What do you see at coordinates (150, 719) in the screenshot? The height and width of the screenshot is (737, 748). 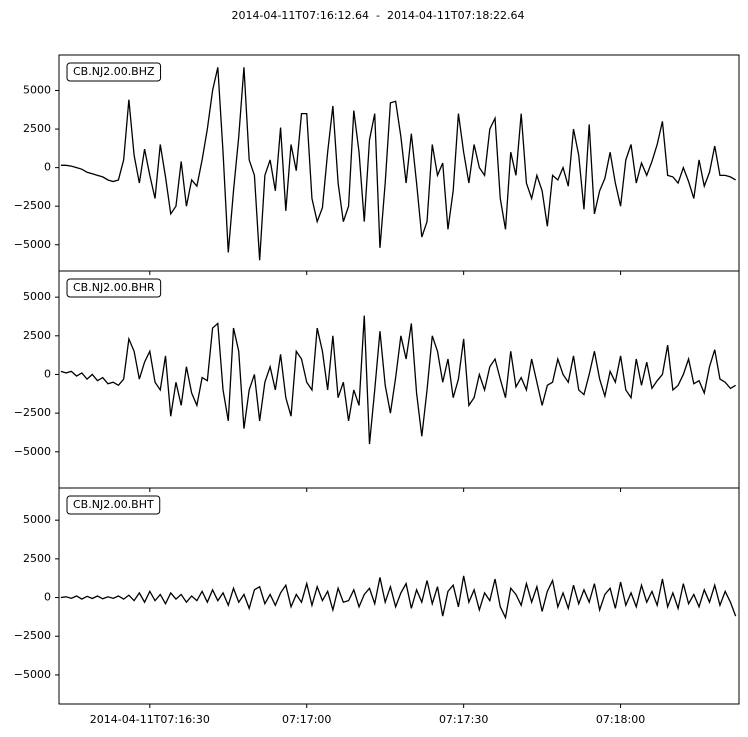 I see `x-tick-label: 2014-04-11T07:16:30` at bounding box center [150, 719].